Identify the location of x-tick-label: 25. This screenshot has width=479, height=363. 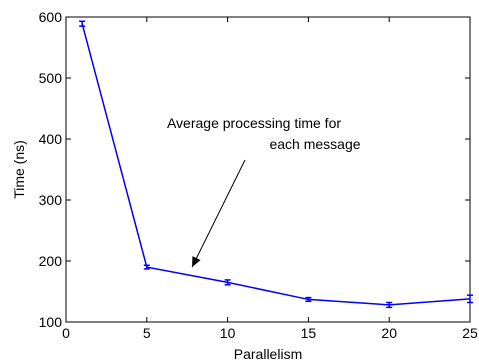
(470, 333).